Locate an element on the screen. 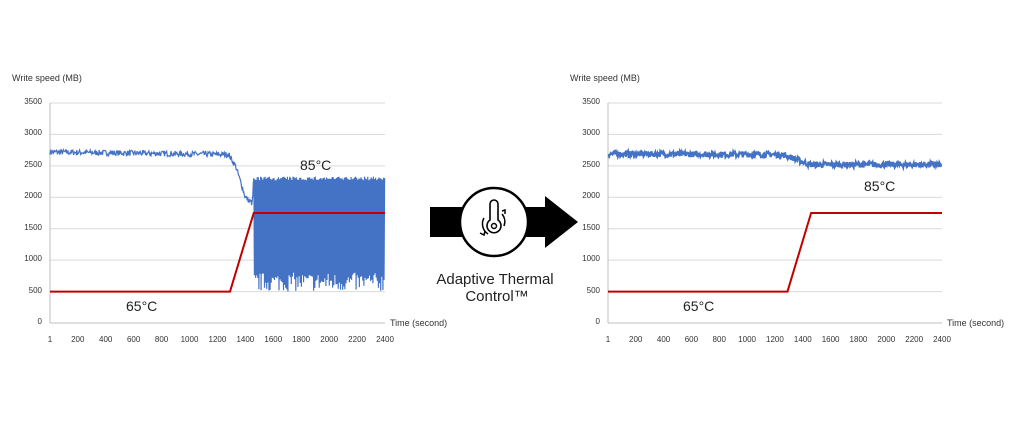  adaptive-thermal-label-line2: Control™ is located at coordinates (497, 296).